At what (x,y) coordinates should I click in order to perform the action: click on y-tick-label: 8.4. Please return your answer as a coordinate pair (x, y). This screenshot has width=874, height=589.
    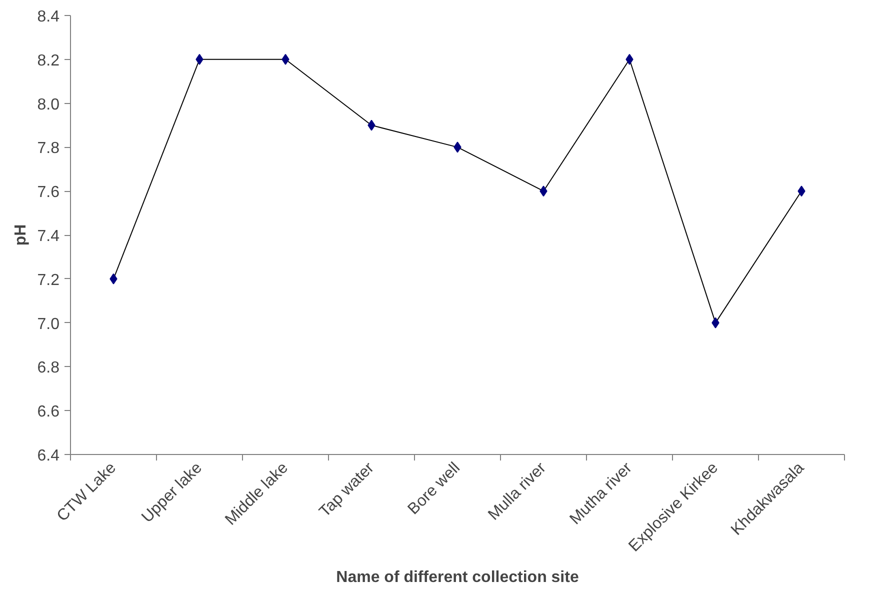
    Looking at the image, I should click on (48, 17).